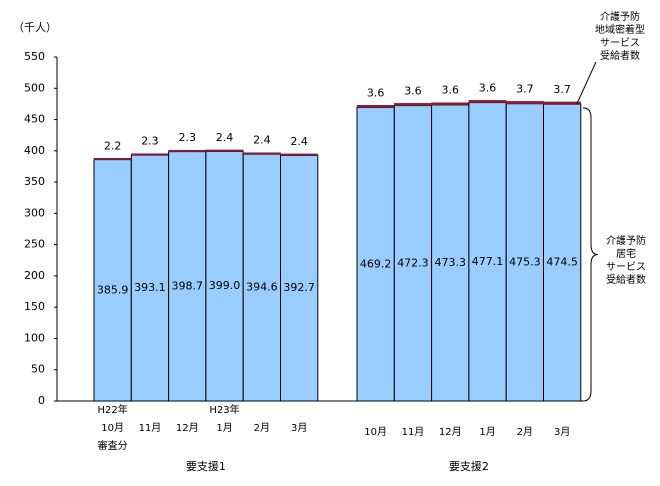 The width and height of the screenshot is (660, 486). What do you see at coordinates (34, 275) in the screenshot?
I see `y-tick-label: 200` at bounding box center [34, 275].